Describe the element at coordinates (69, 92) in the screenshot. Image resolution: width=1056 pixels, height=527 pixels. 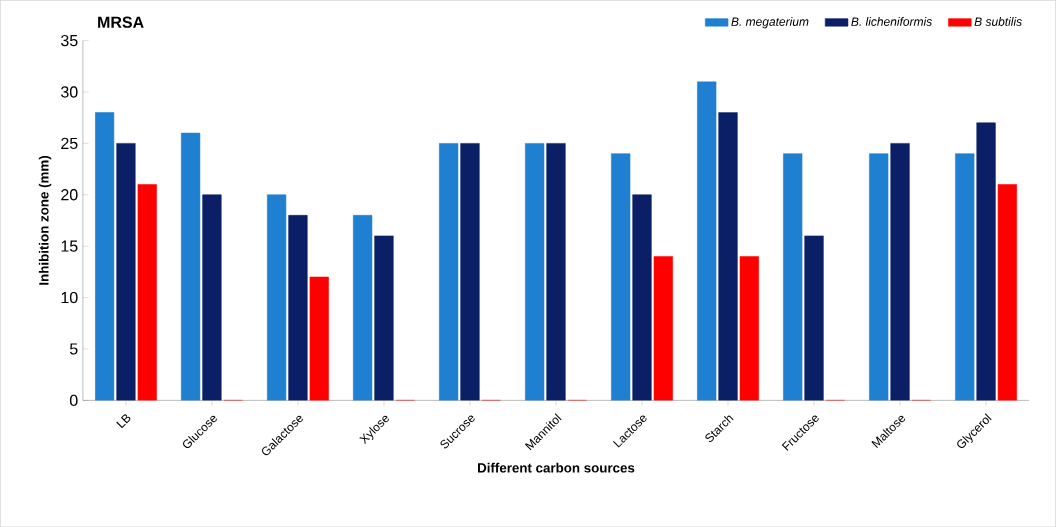
I see `y-tick-label: 30` at that location.